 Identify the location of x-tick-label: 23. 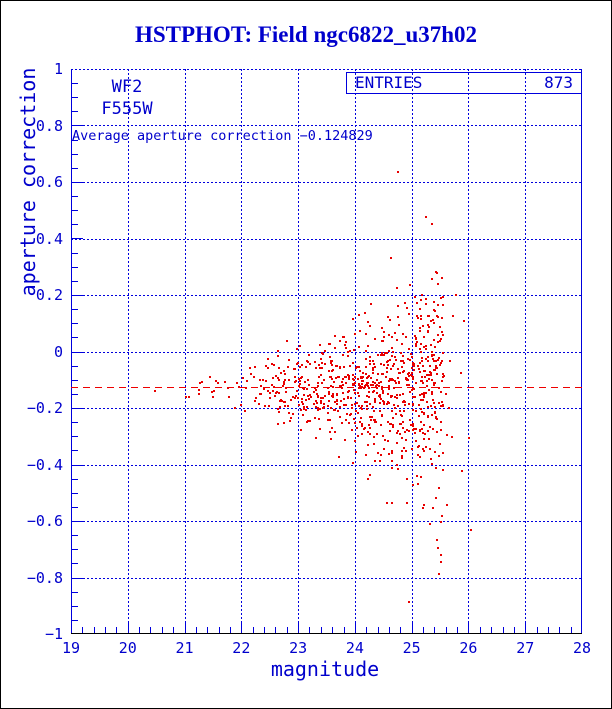
(298, 648).